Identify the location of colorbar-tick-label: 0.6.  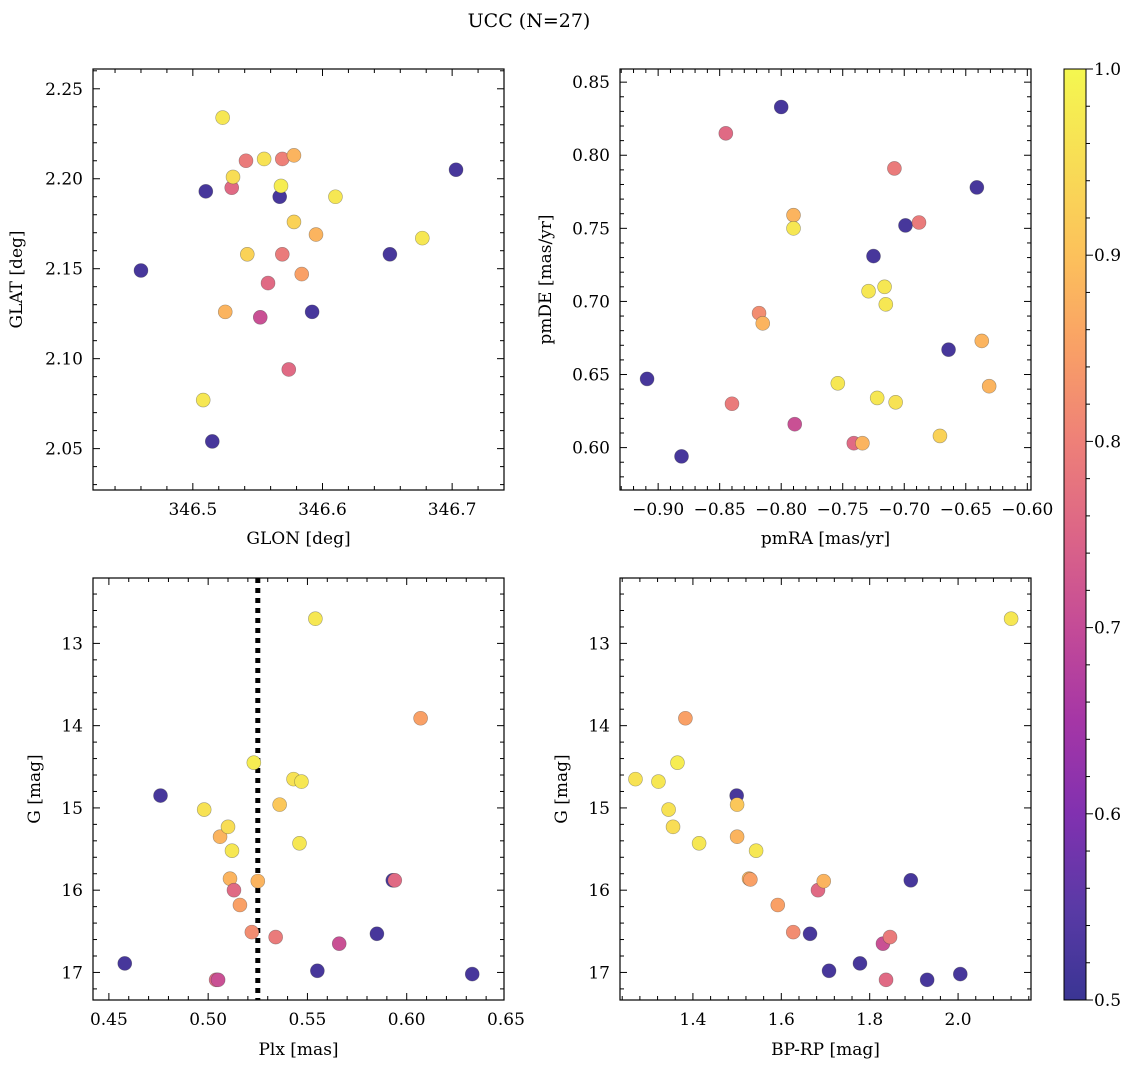
(1107, 815).